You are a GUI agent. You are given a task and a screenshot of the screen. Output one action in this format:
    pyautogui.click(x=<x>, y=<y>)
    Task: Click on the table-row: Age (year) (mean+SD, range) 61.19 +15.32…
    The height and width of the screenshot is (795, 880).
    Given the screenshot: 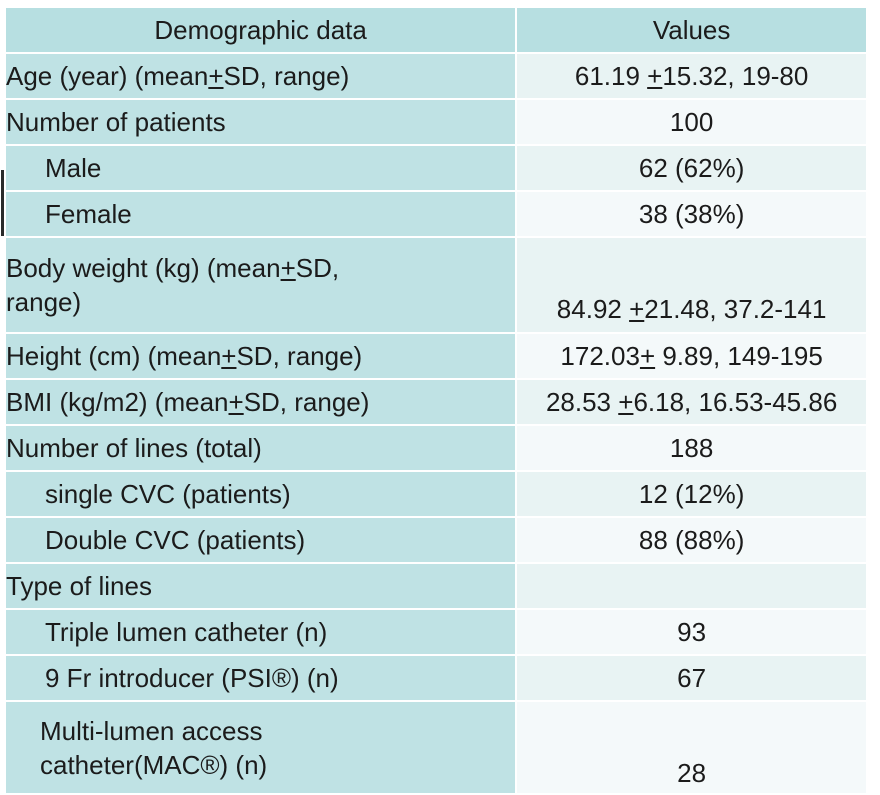 What is the action you would take?
    pyautogui.click(x=437, y=77)
    